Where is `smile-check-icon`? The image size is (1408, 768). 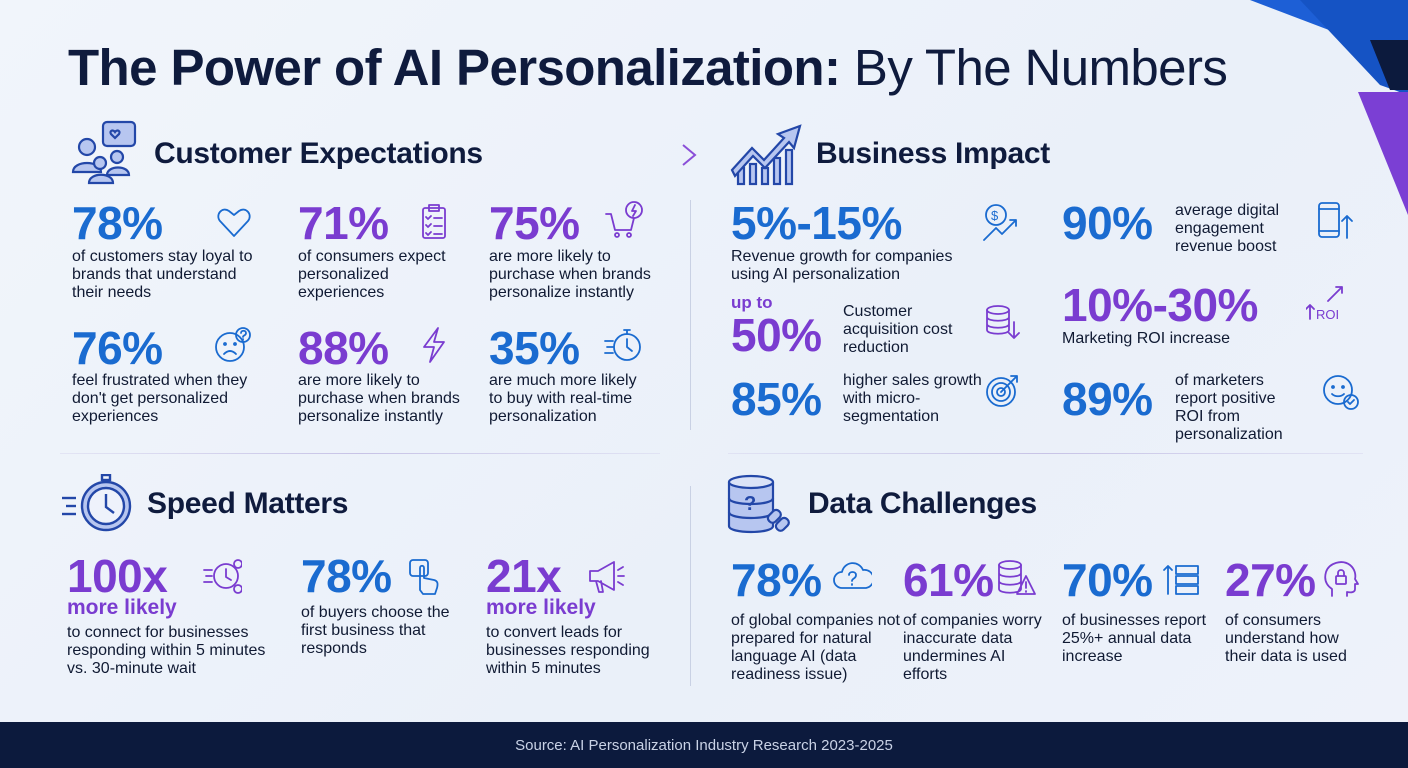 smile-check-icon is located at coordinates (1340, 392).